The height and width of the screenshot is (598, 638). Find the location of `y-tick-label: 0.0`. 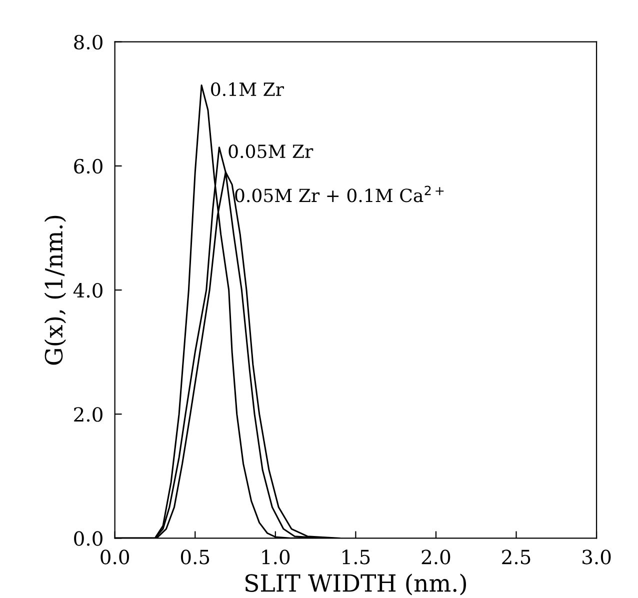

y-tick-label: 0.0 is located at coordinates (88, 538).